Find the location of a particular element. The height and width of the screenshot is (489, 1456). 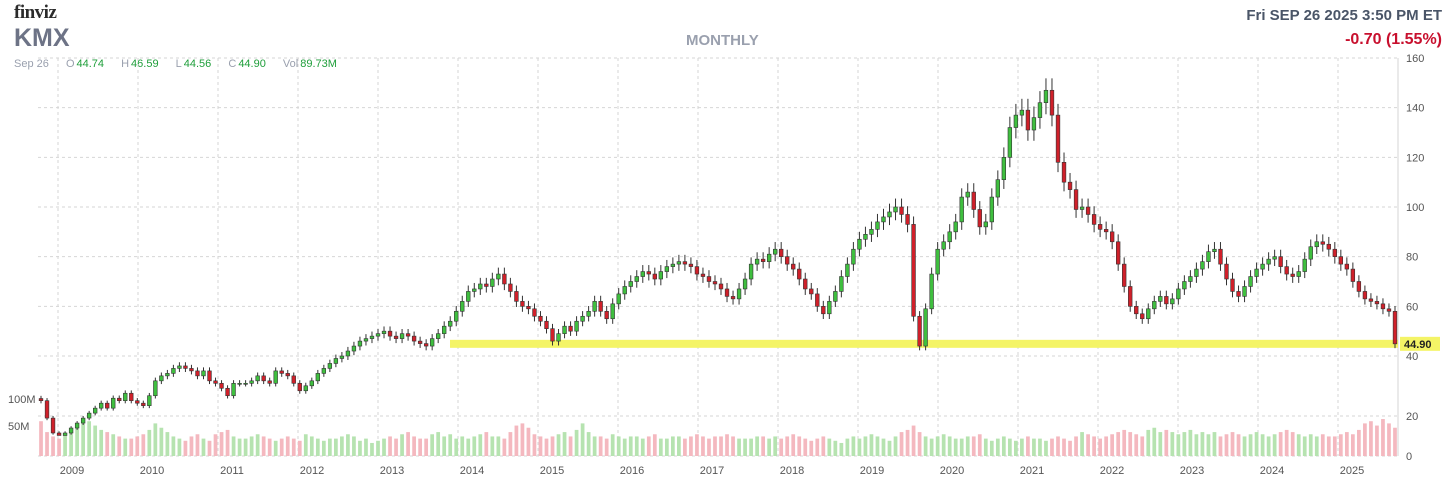

year-tick-label: 2019 is located at coordinates (872, 471).